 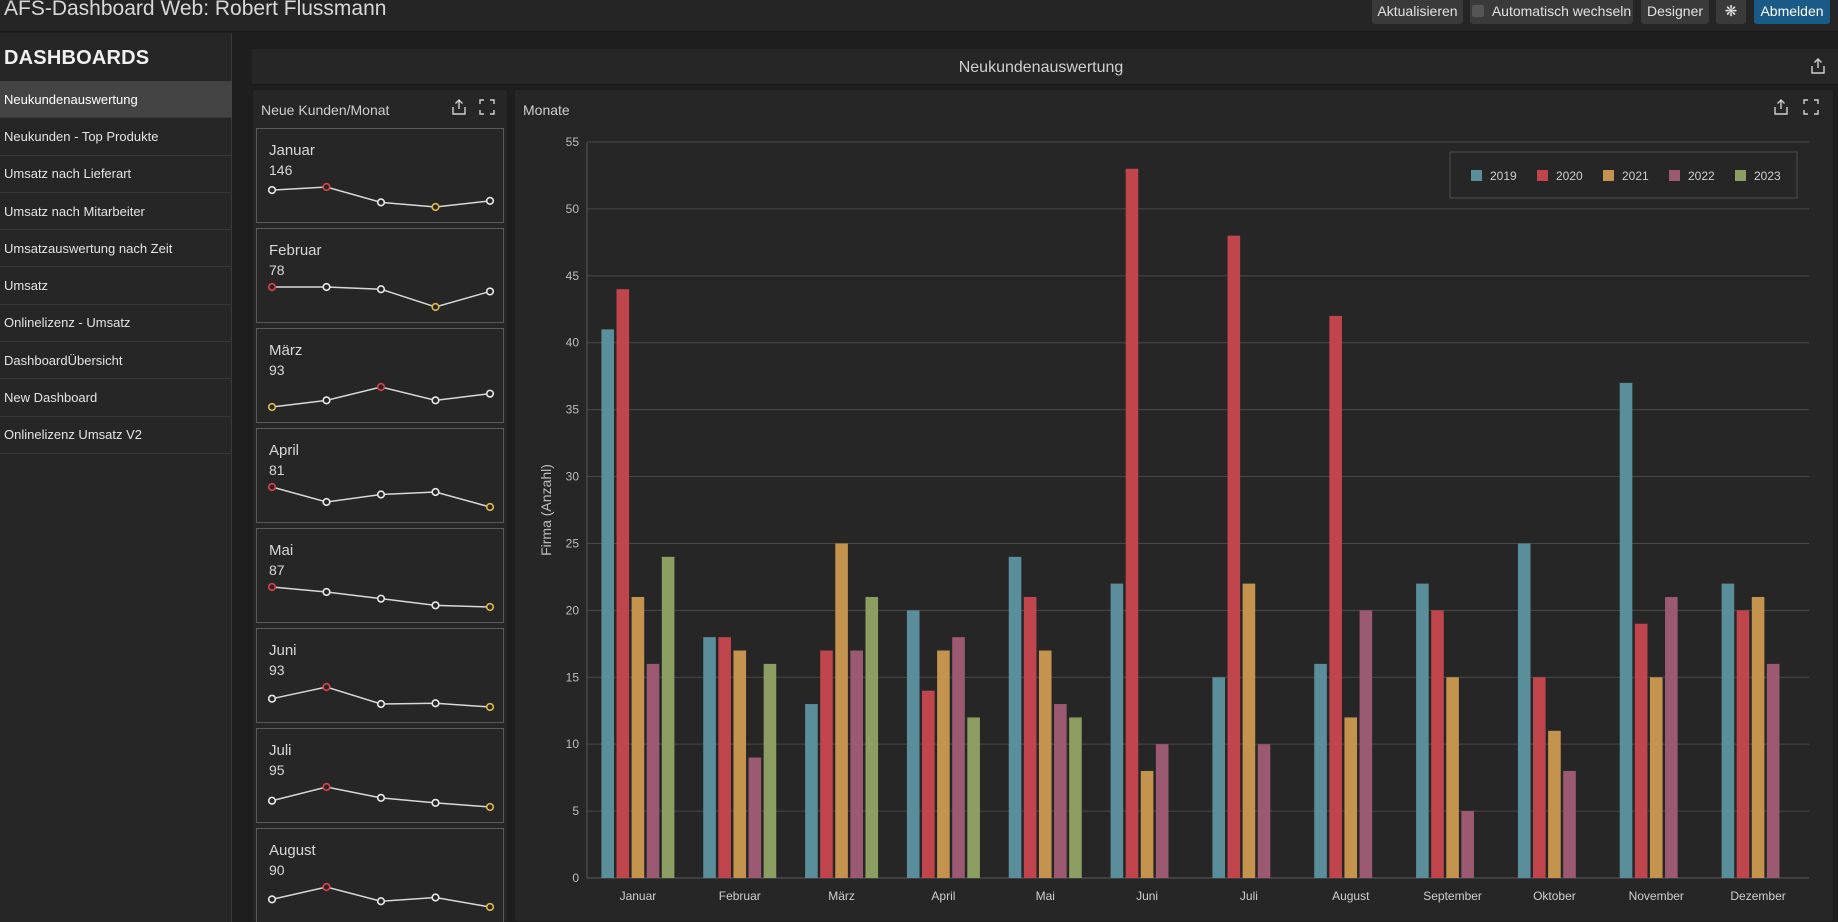 What do you see at coordinates (1494, 176) in the screenshot?
I see `legend-item: 2019` at bounding box center [1494, 176].